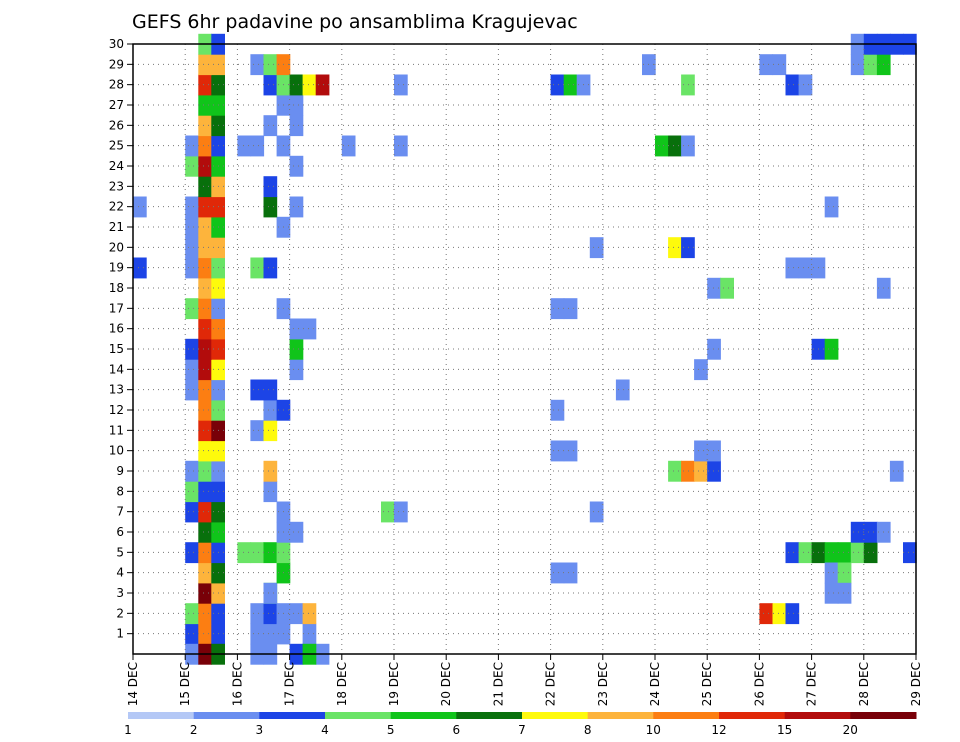 The image size is (960, 742). What do you see at coordinates (718, 730) in the screenshot?
I see `legend-label: 12` at bounding box center [718, 730].